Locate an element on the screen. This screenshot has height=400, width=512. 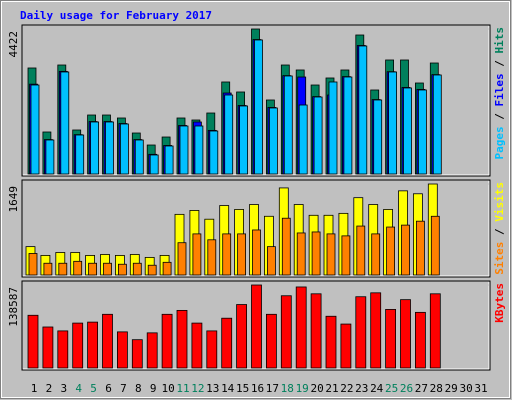
x-tick-label: 9 is located at coordinates (153, 388).